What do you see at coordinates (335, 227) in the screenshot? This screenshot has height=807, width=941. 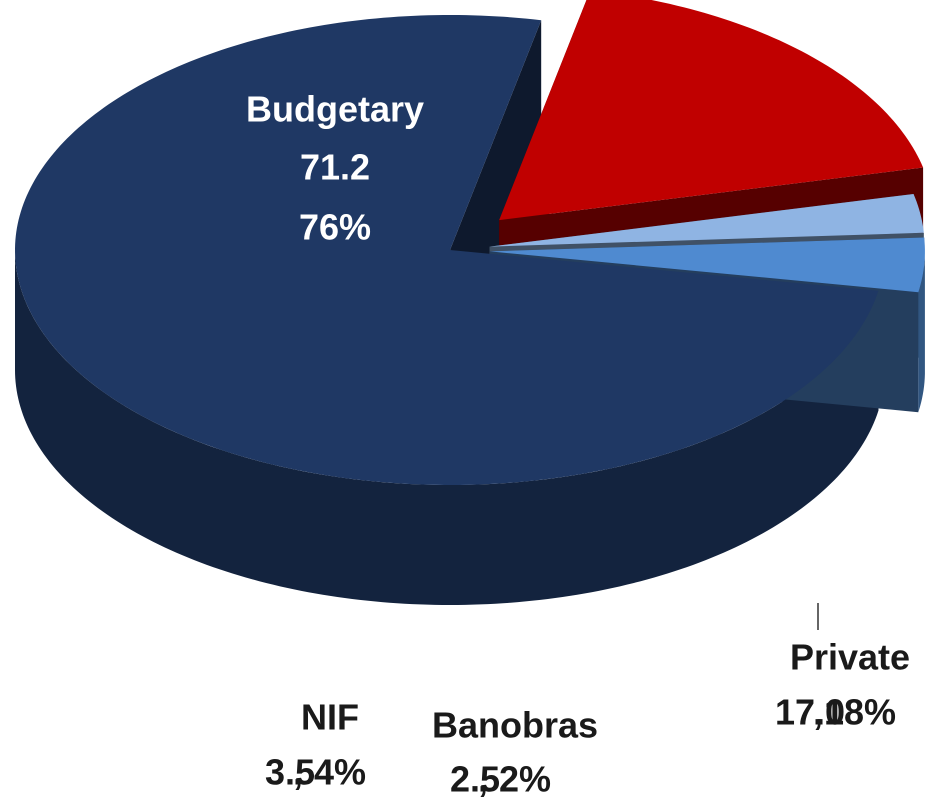 I see `percent-label: 76%` at bounding box center [335, 227].